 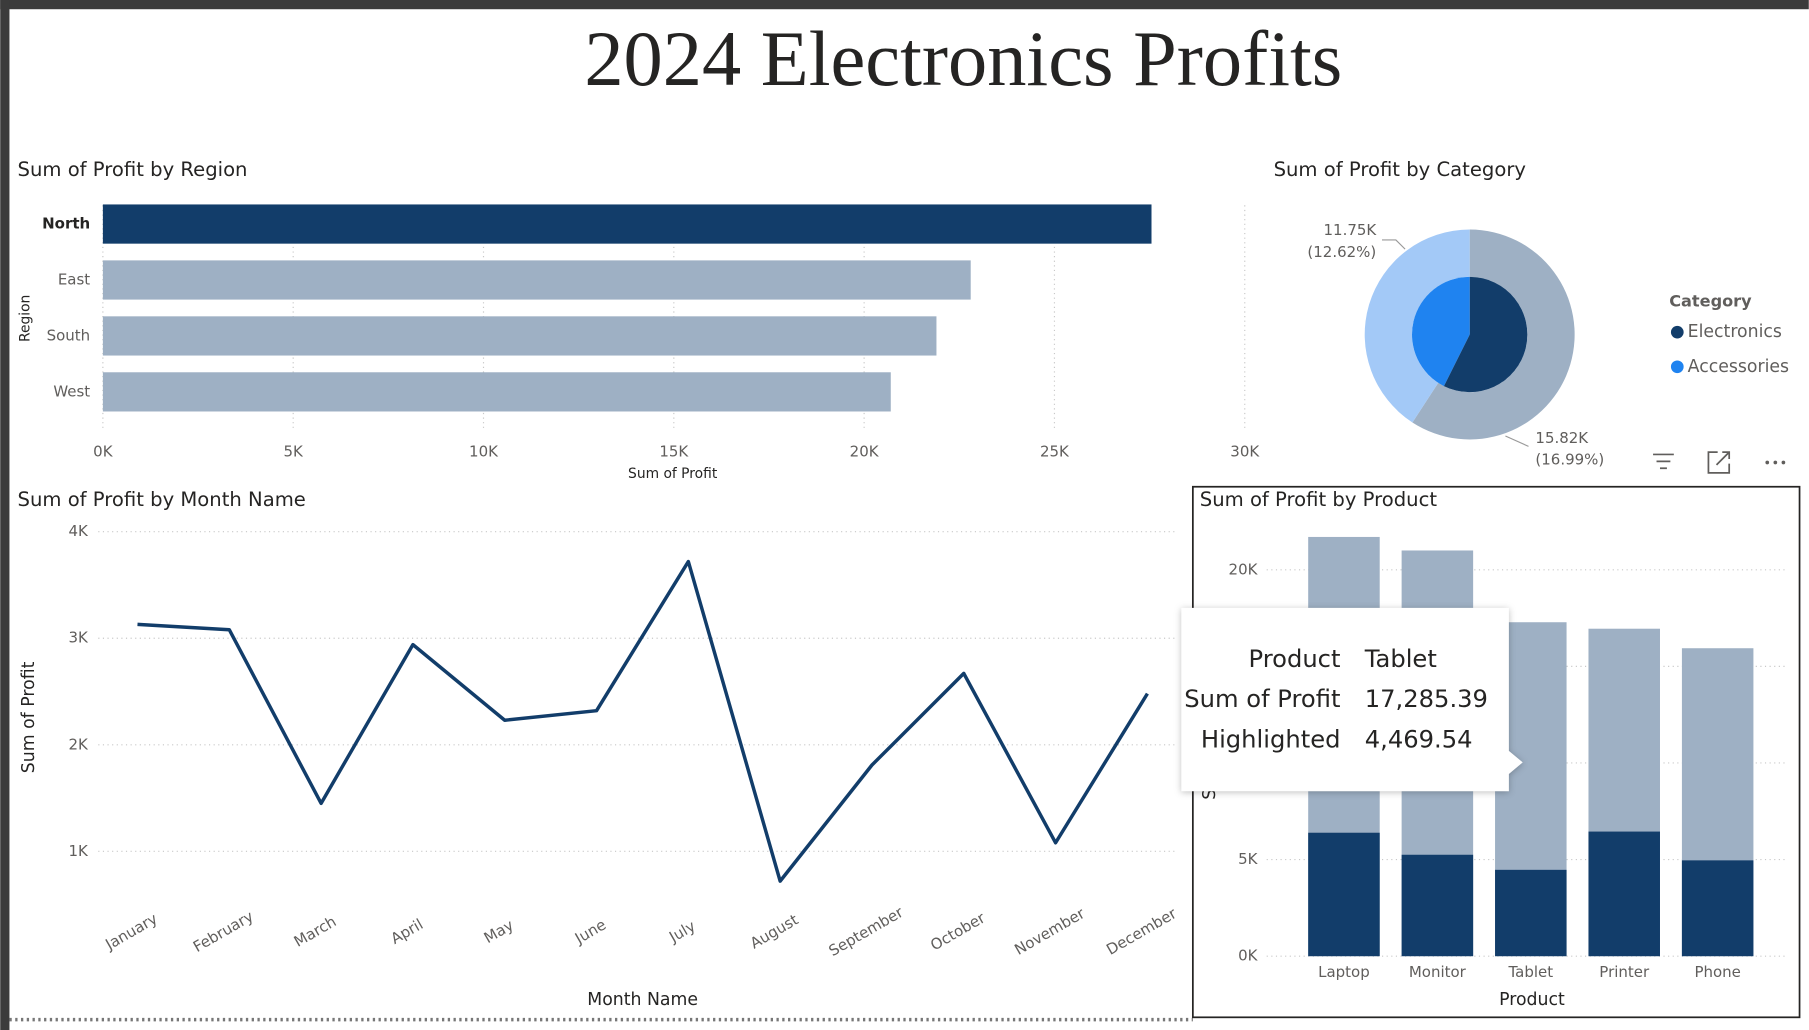 What do you see at coordinates (79, 531) in the screenshot?
I see `y-tick-label: 4K` at bounding box center [79, 531].